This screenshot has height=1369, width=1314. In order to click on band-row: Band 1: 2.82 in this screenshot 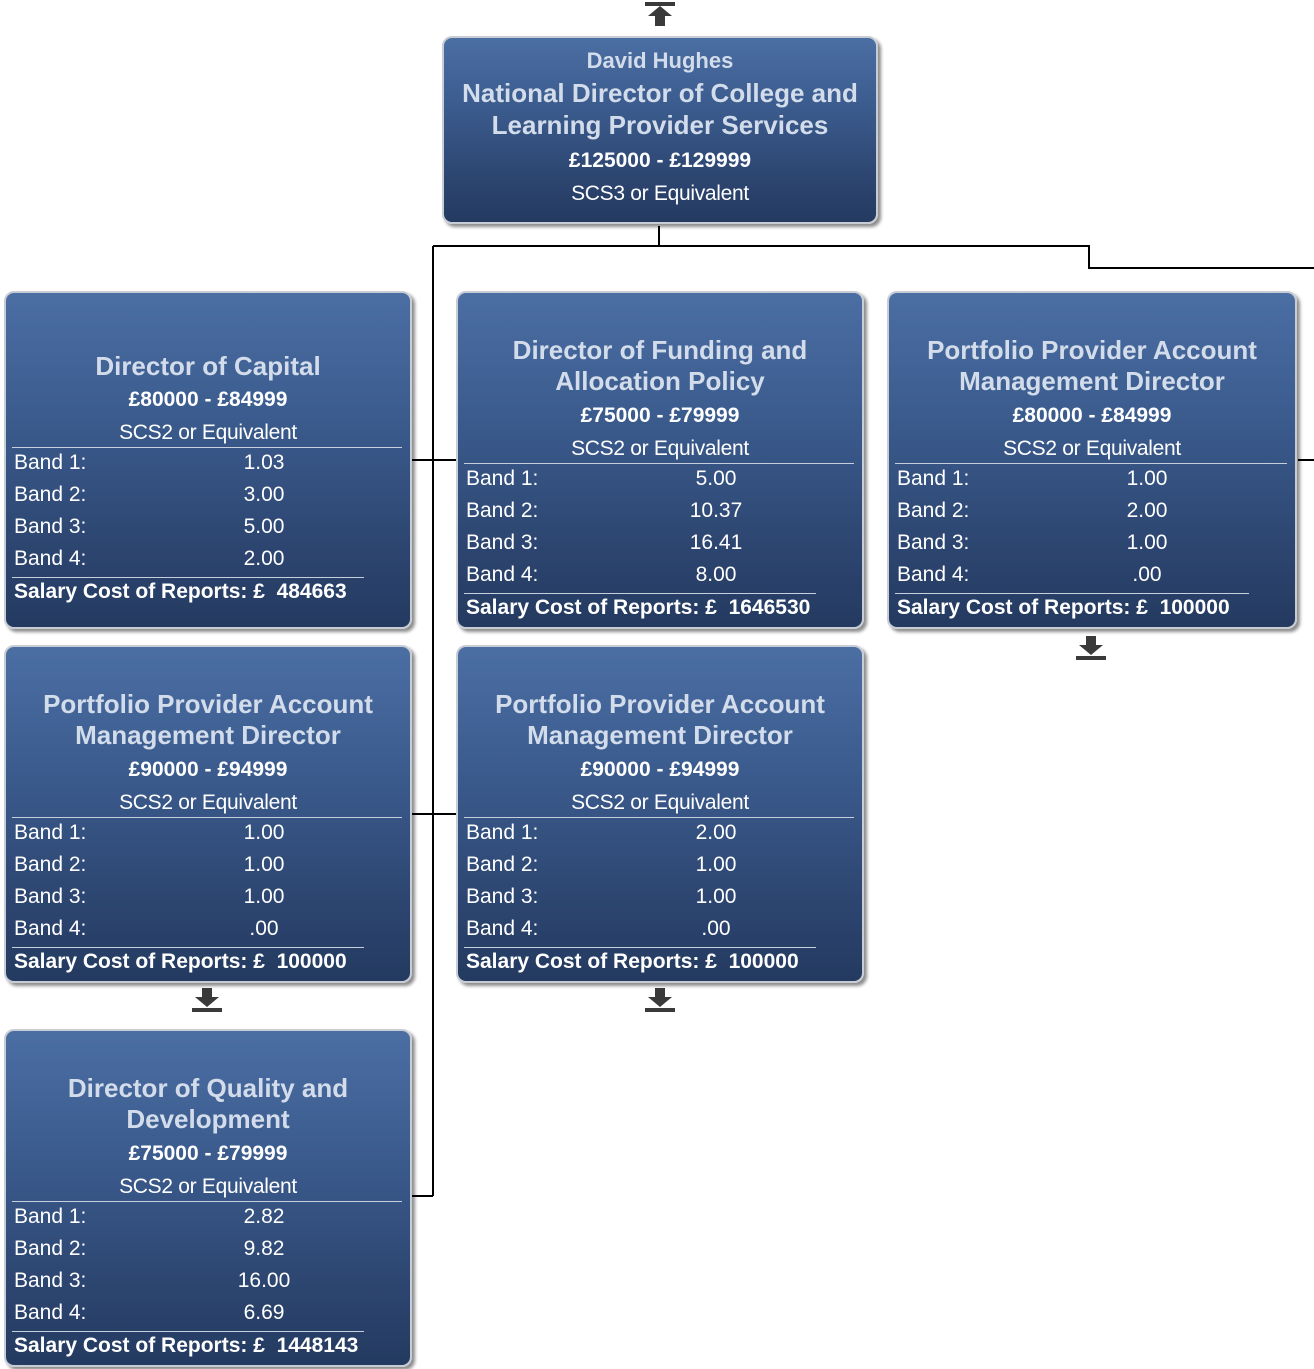, I will do `click(208, 1221)`.